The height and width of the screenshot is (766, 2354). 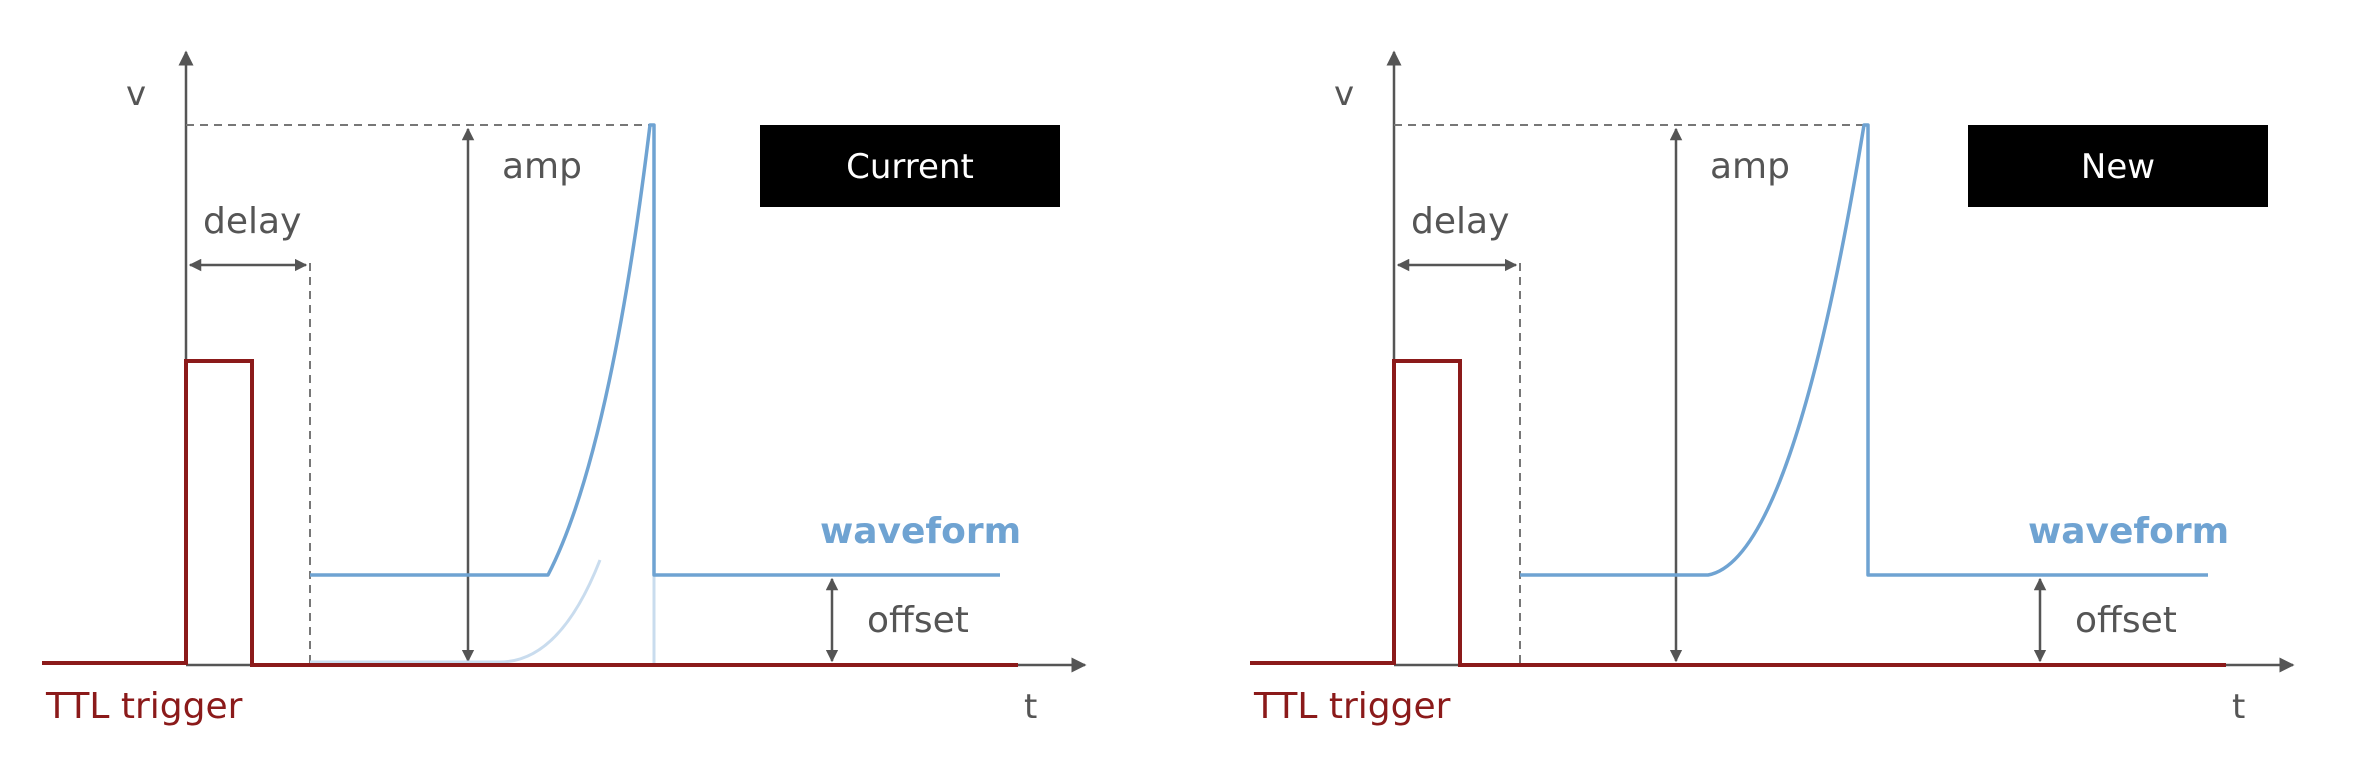 I want to click on badge-current-label: Current, so click(x=910, y=167).